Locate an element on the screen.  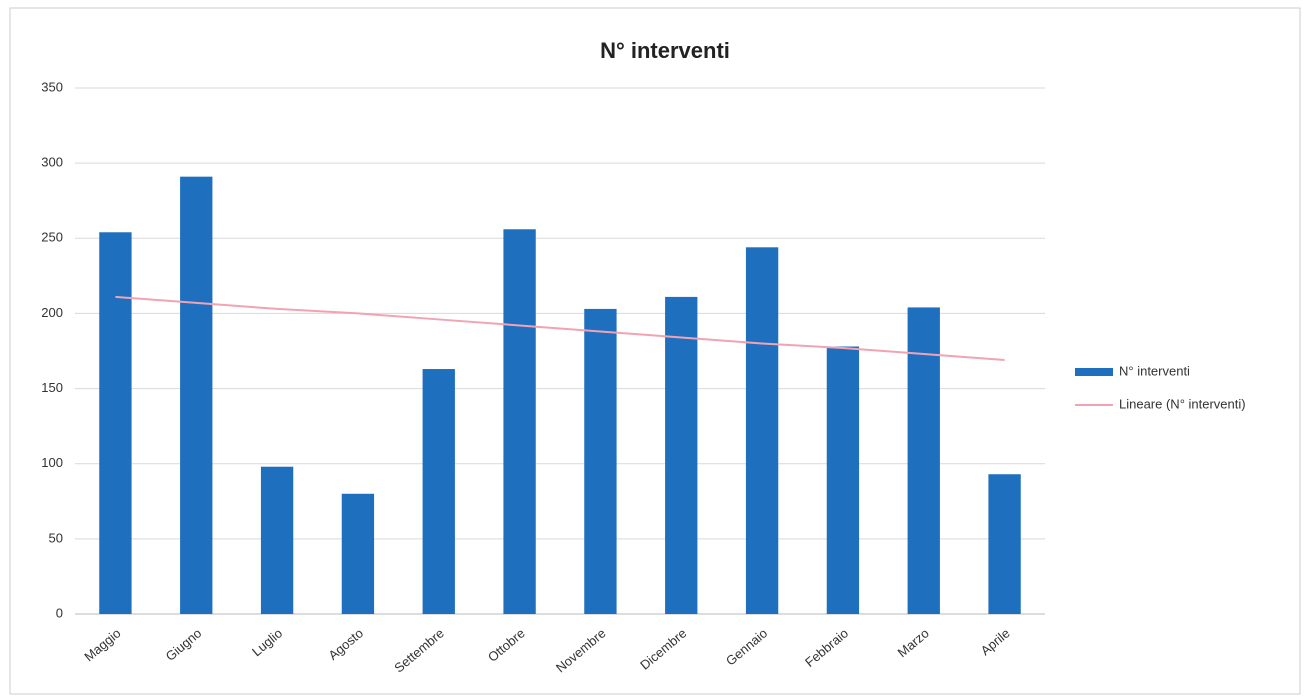
y-tick-label: 50 is located at coordinates (56, 537).